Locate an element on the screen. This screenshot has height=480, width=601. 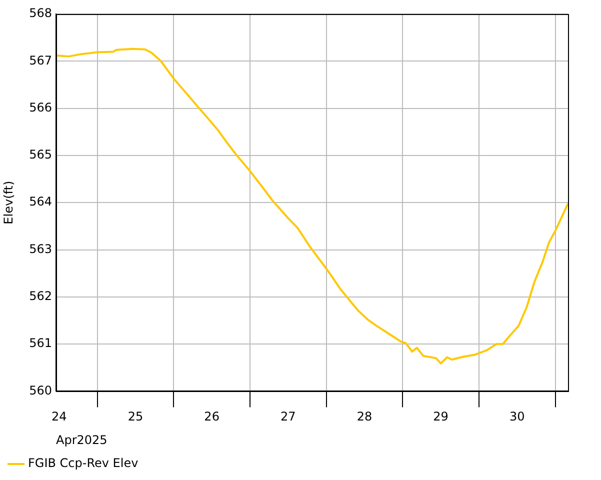
x-tick-label: 25 is located at coordinates (136, 417).